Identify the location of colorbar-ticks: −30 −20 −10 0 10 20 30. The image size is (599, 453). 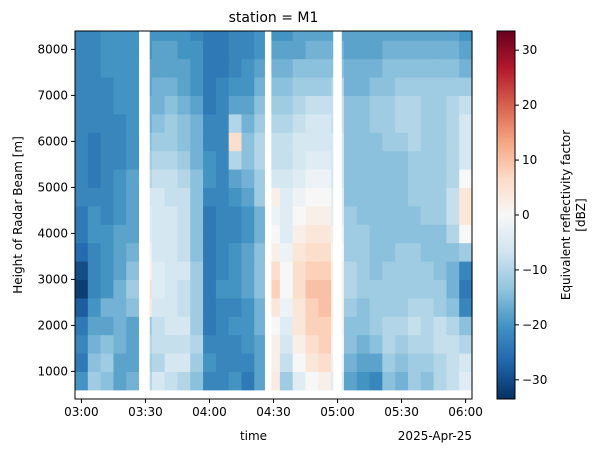
(531, 215).